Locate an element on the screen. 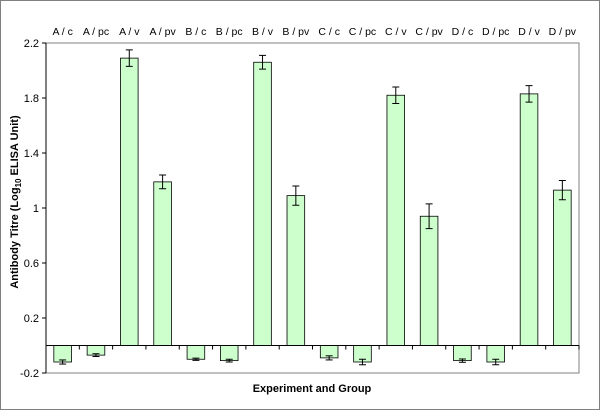 This screenshot has width=600, height=410. y-tick-label: 1.4 is located at coordinates (31, 154).